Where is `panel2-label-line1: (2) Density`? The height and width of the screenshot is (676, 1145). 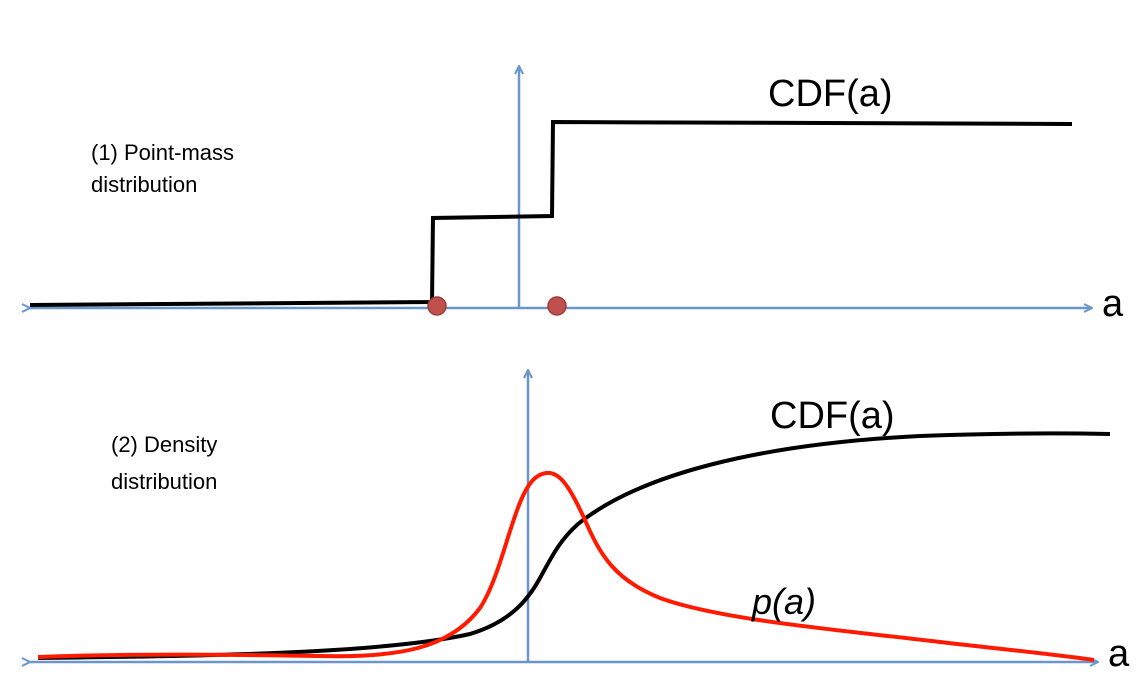
panel2-label-line1: (2) Density is located at coordinates (164, 444).